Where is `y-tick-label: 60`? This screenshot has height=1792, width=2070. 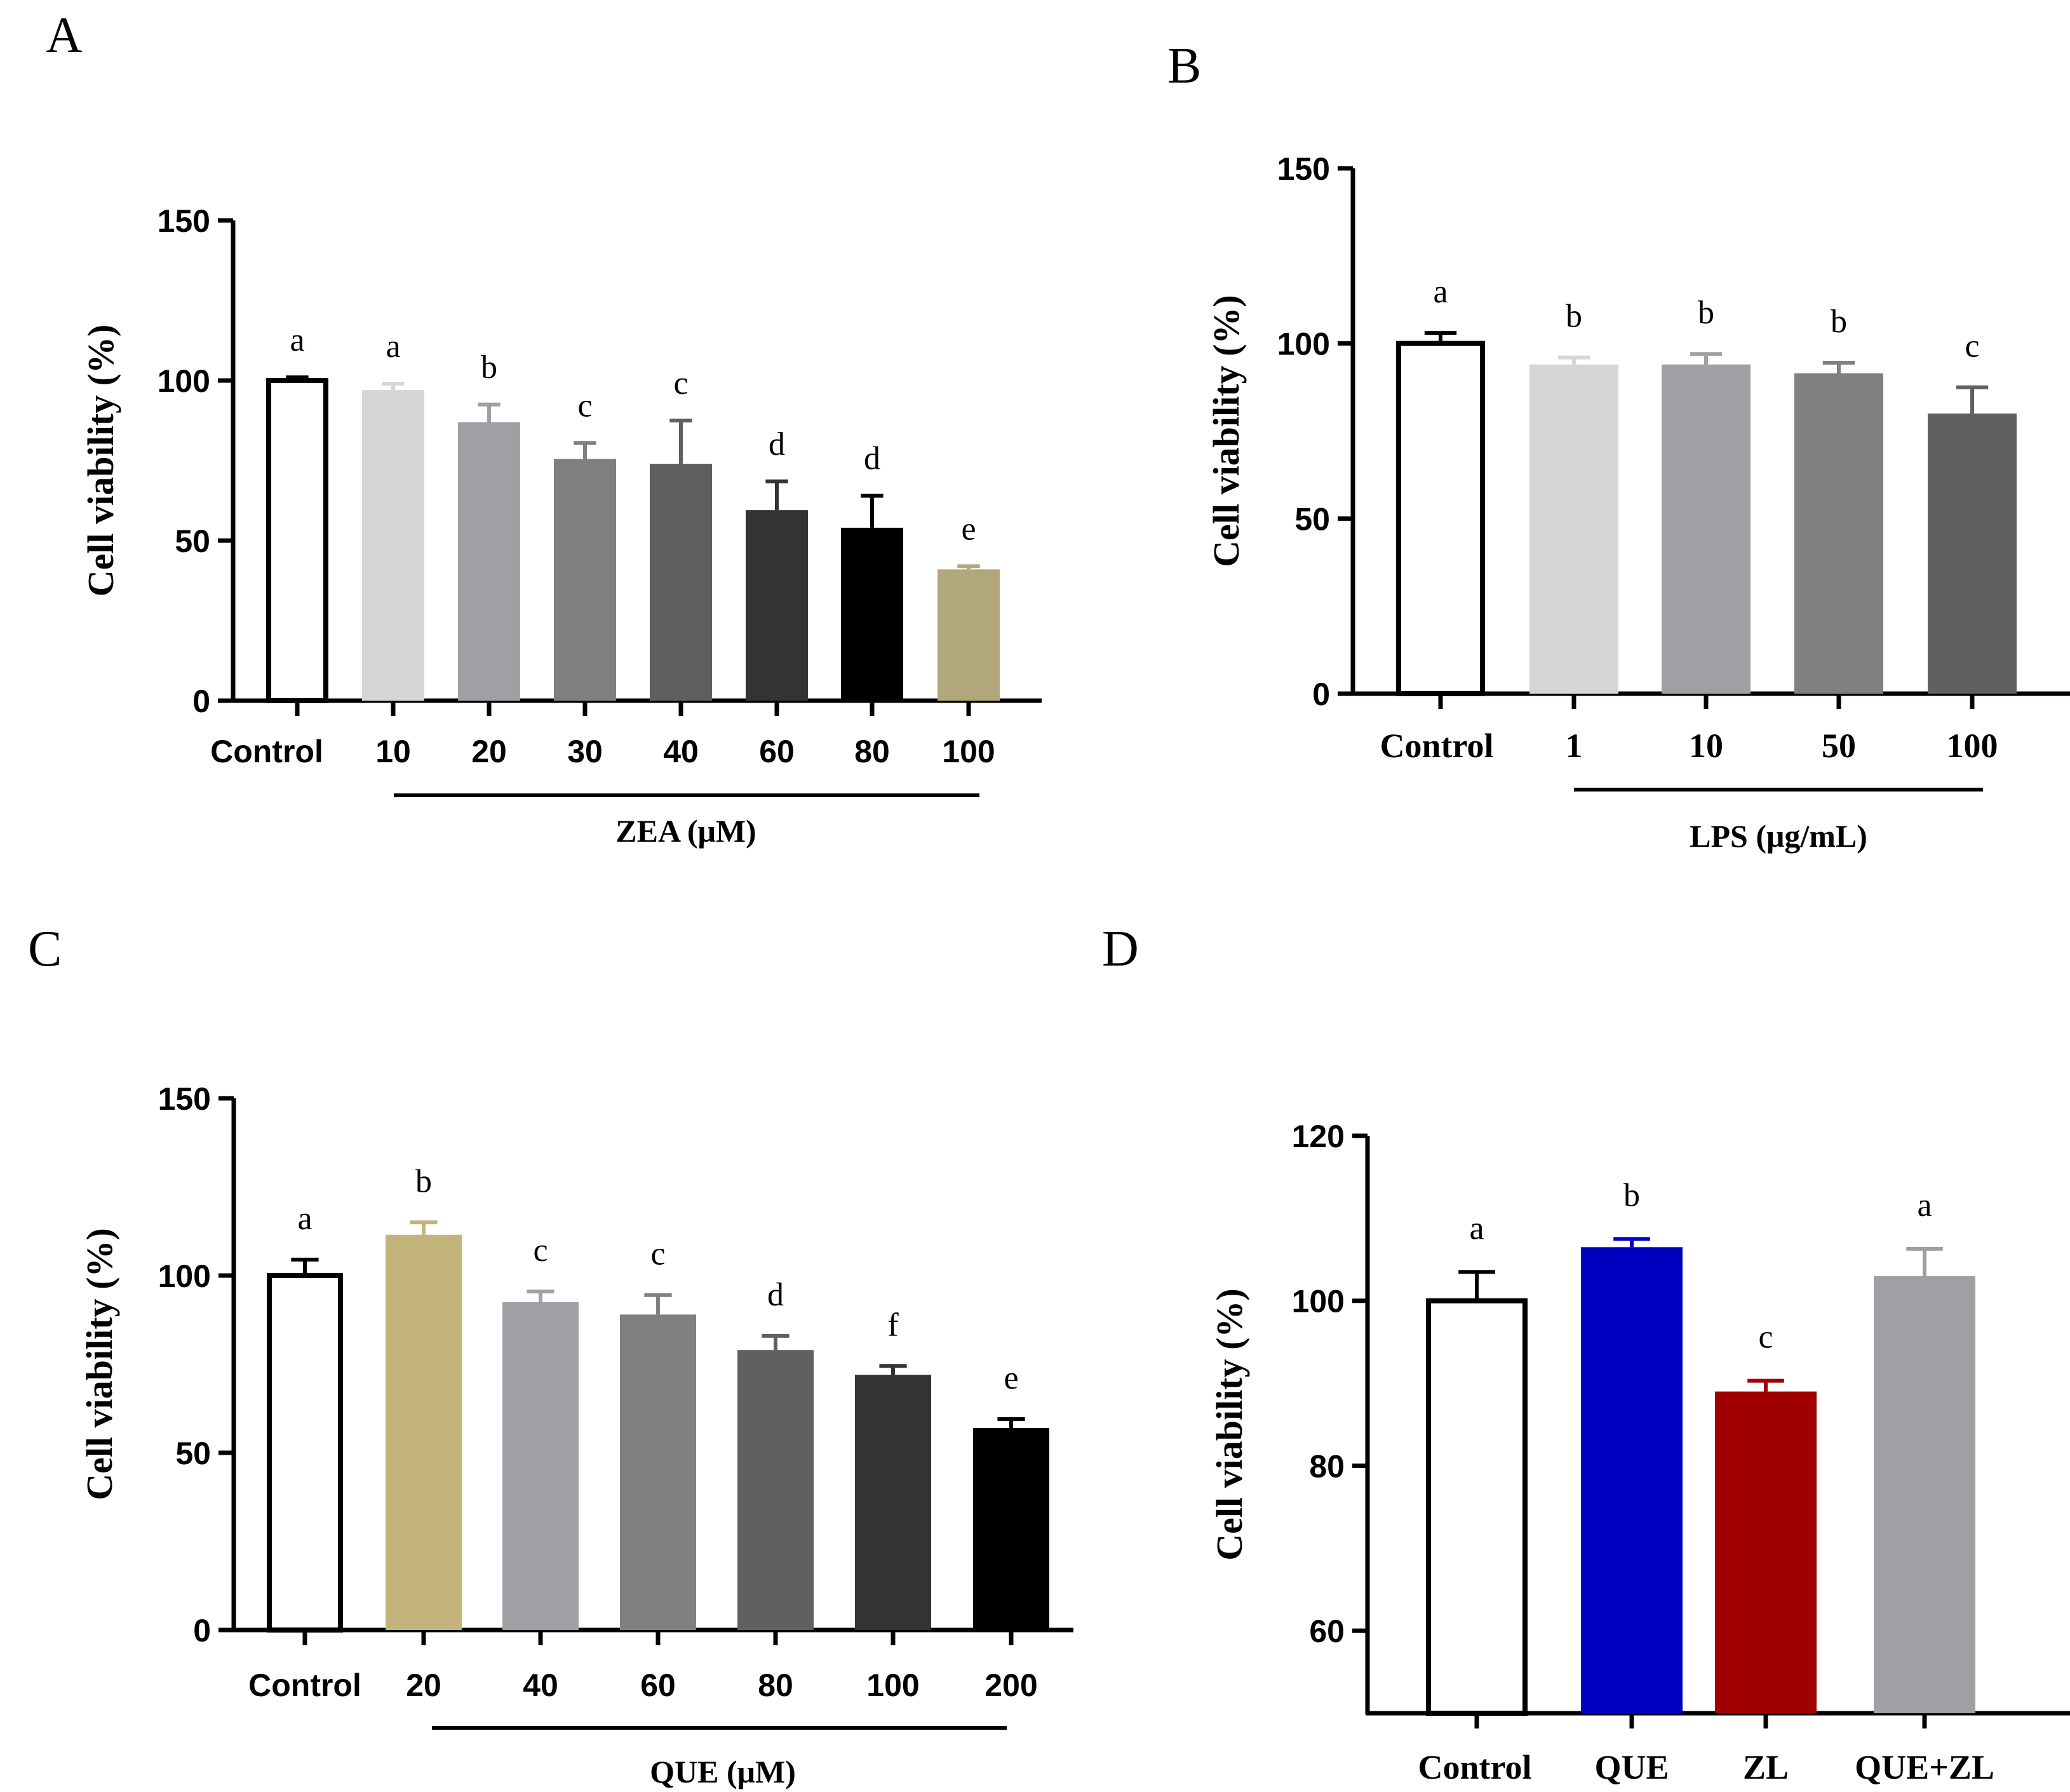 y-tick-label: 60 is located at coordinates (1327, 1631).